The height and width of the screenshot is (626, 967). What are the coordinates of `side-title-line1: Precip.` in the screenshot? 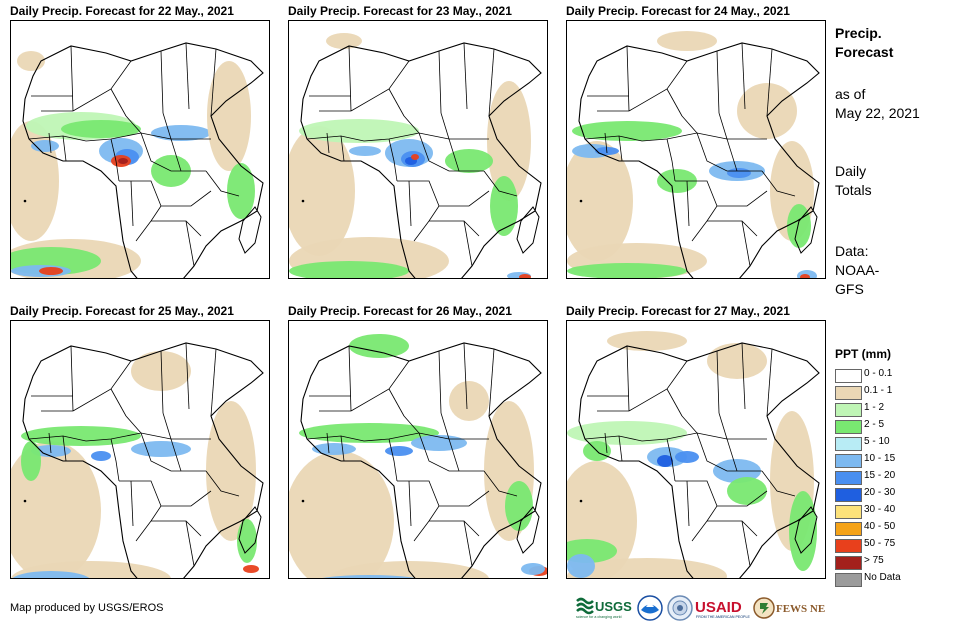 It's located at (858, 33).